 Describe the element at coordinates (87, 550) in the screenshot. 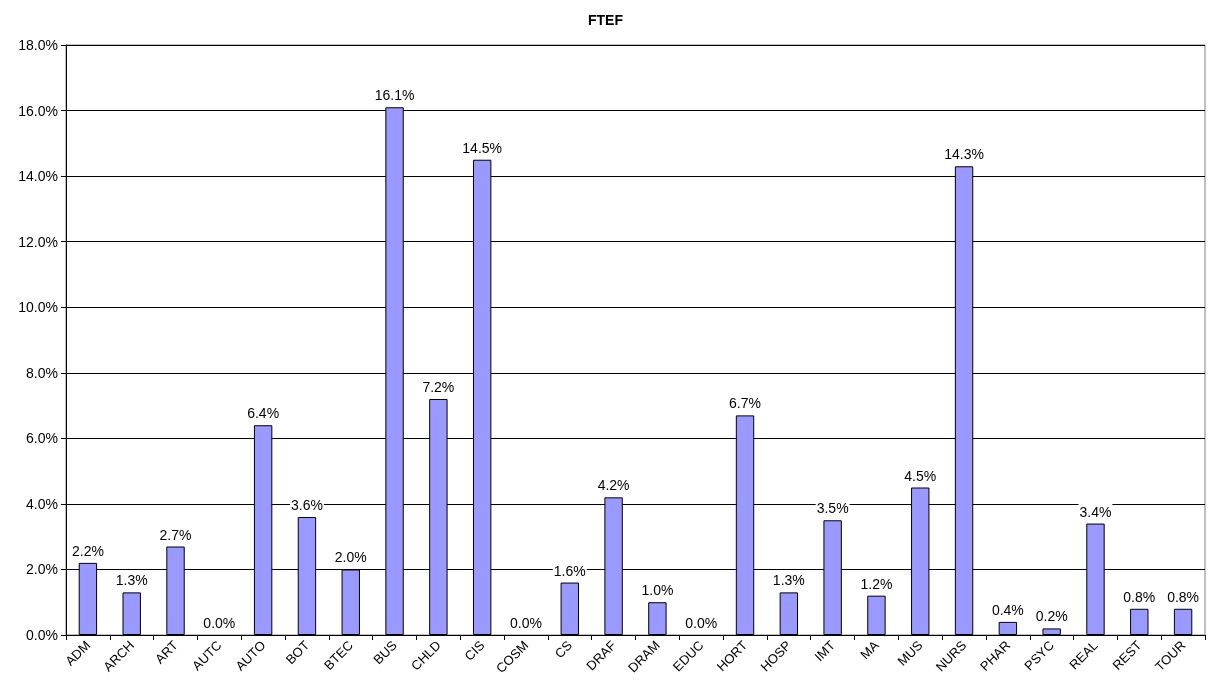

I see `data-label: 2.2%` at that location.